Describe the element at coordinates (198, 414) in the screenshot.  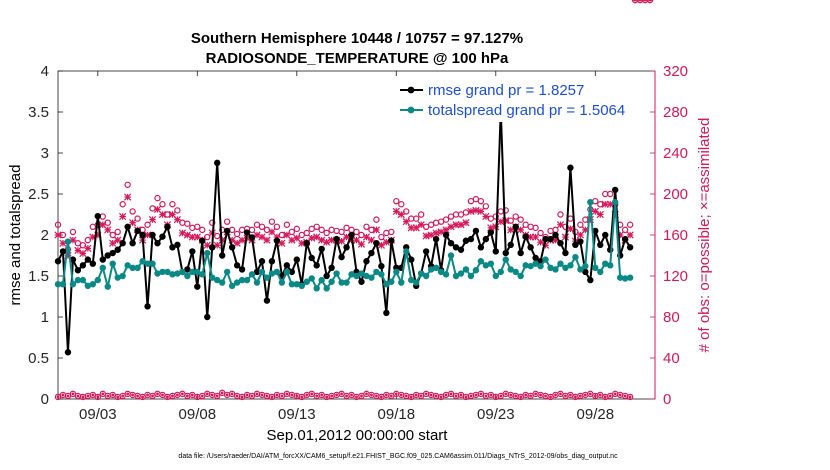
I see `x-tick-label: 09/08` at that location.